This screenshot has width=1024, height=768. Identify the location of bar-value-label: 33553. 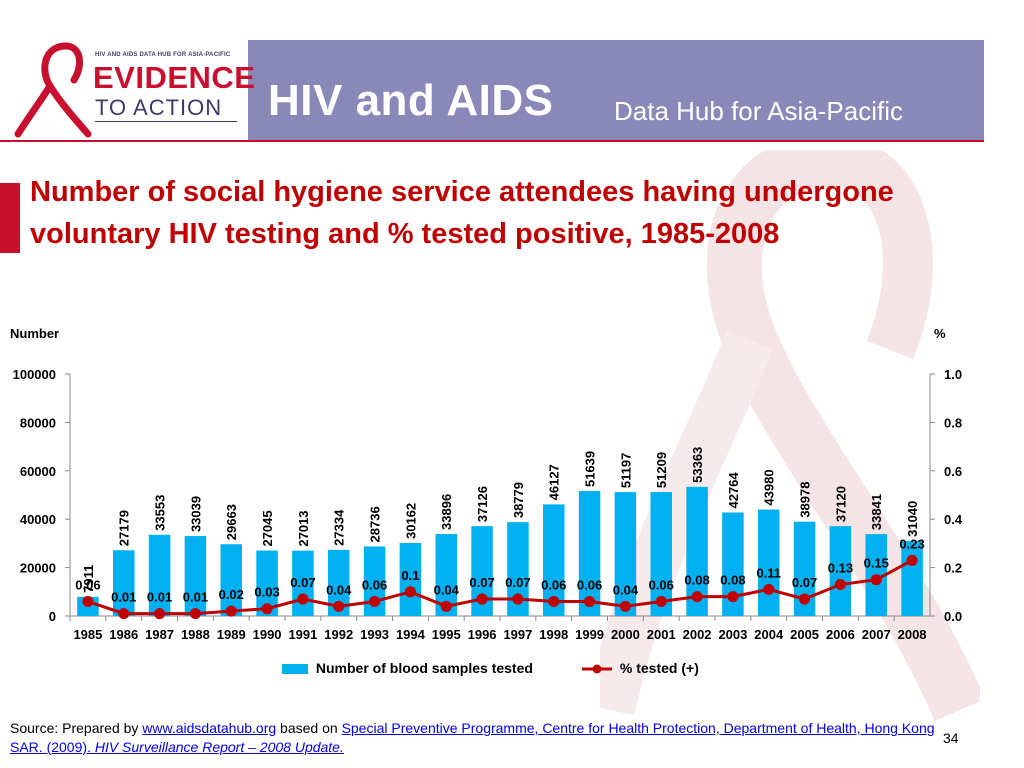
(160, 513).